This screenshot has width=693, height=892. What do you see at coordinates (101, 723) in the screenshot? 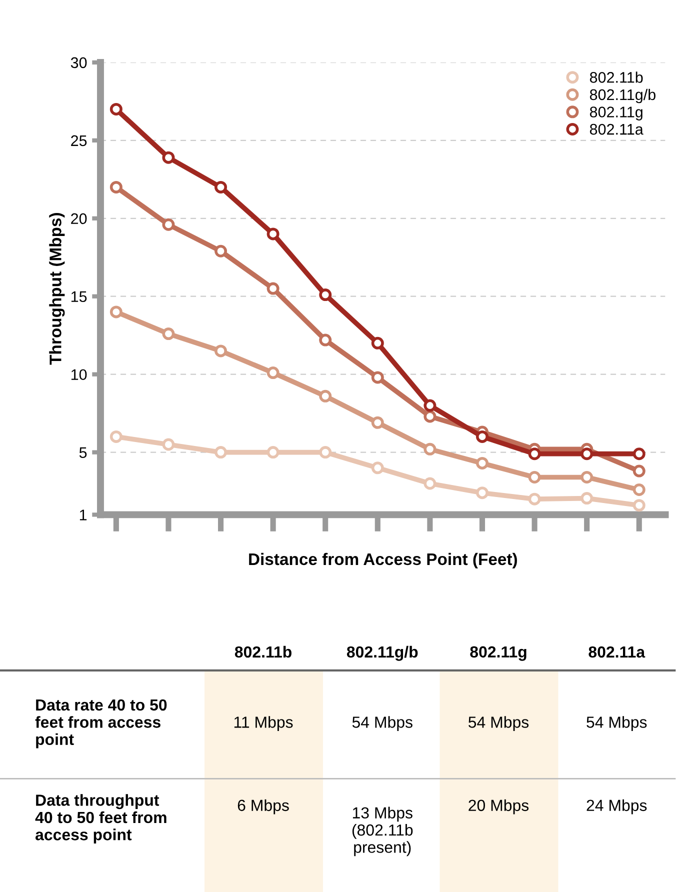
I see `category-label: Data rate 40 to 50 feet from access point` at bounding box center [101, 723].